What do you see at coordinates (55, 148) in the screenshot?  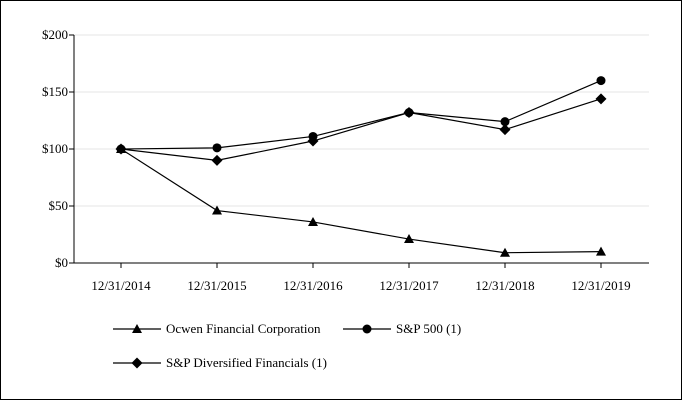 I see `y-tick-label: $100` at bounding box center [55, 148].